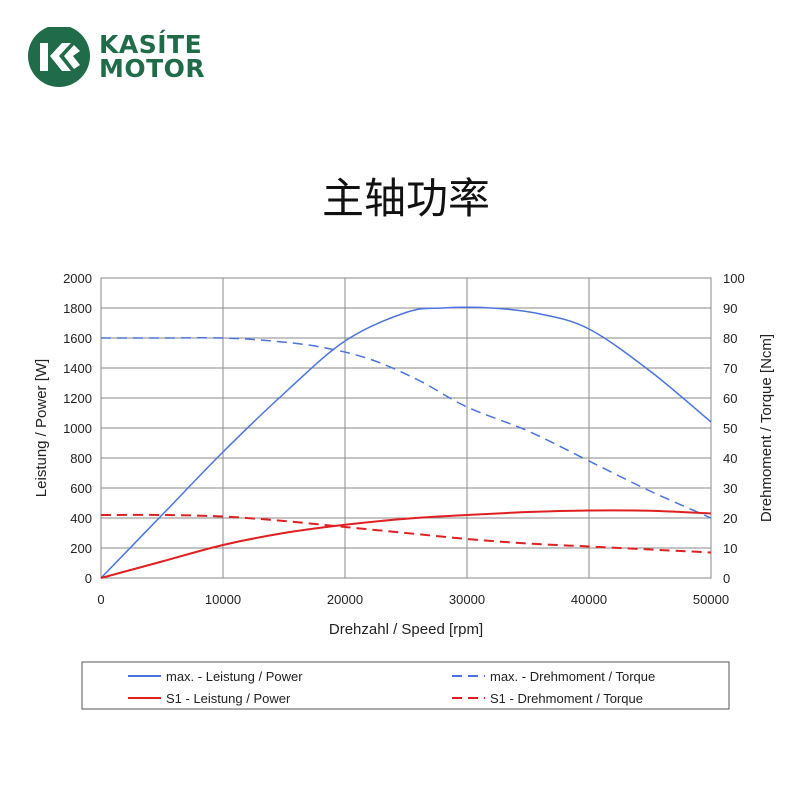 The image size is (800, 800). Describe the element at coordinates (730, 308) in the screenshot. I see `right-tick-label-9: 90` at that location.